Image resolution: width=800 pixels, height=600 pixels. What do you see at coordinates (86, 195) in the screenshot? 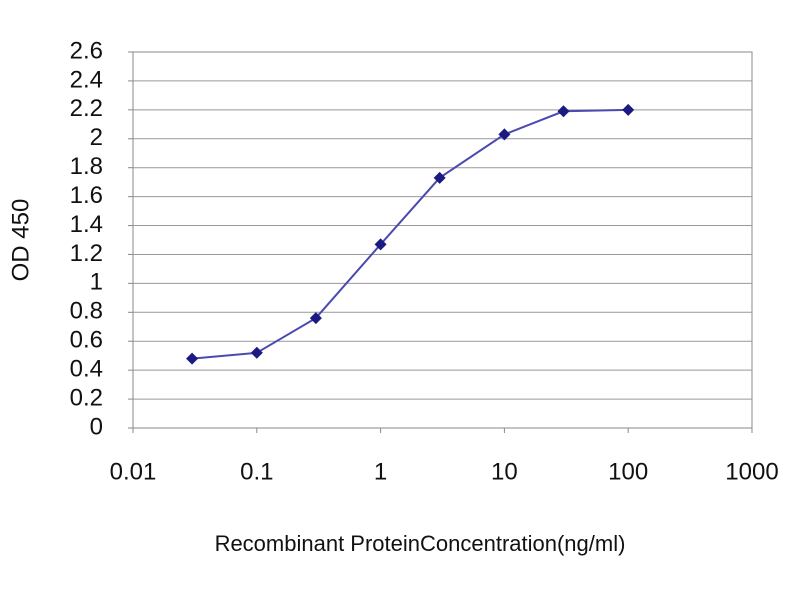
I see `y-tick-label: 1.6` at bounding box center [86, 195].